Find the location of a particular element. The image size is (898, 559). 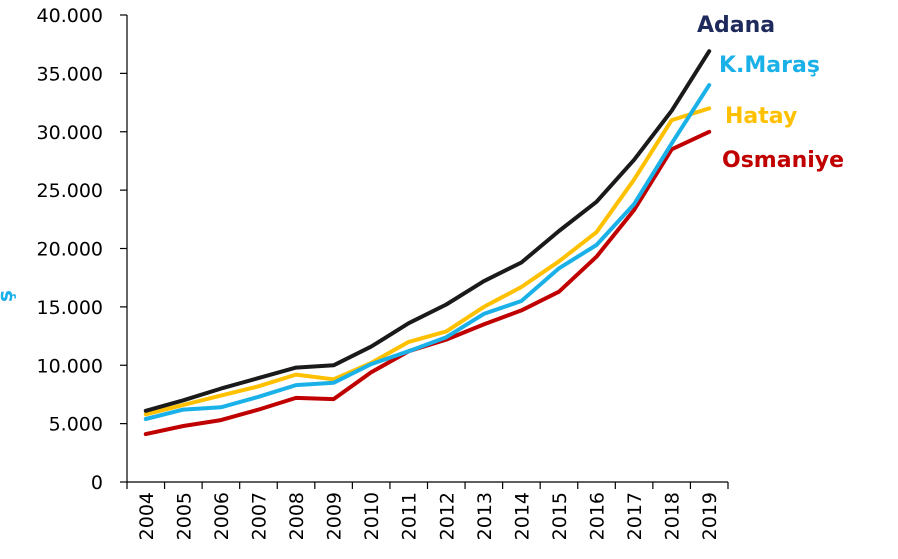

series-label-hatay: Hatay is located at coordinates (761, 116).